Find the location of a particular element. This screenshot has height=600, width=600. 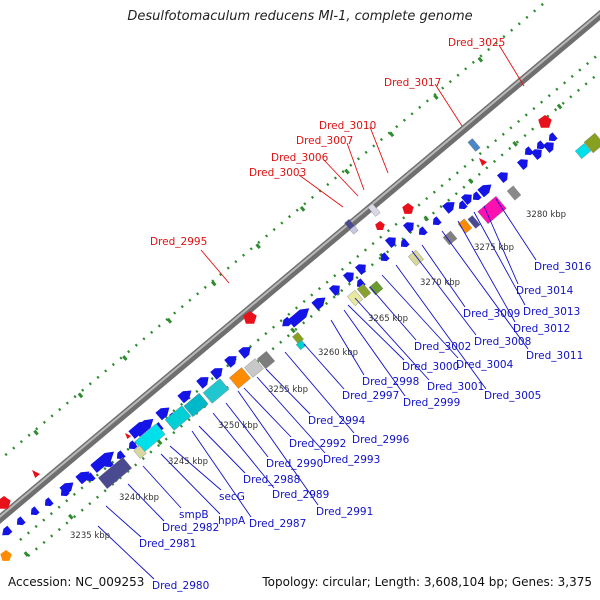

gene-block-darkgrey is located at coordinates (266, 360).